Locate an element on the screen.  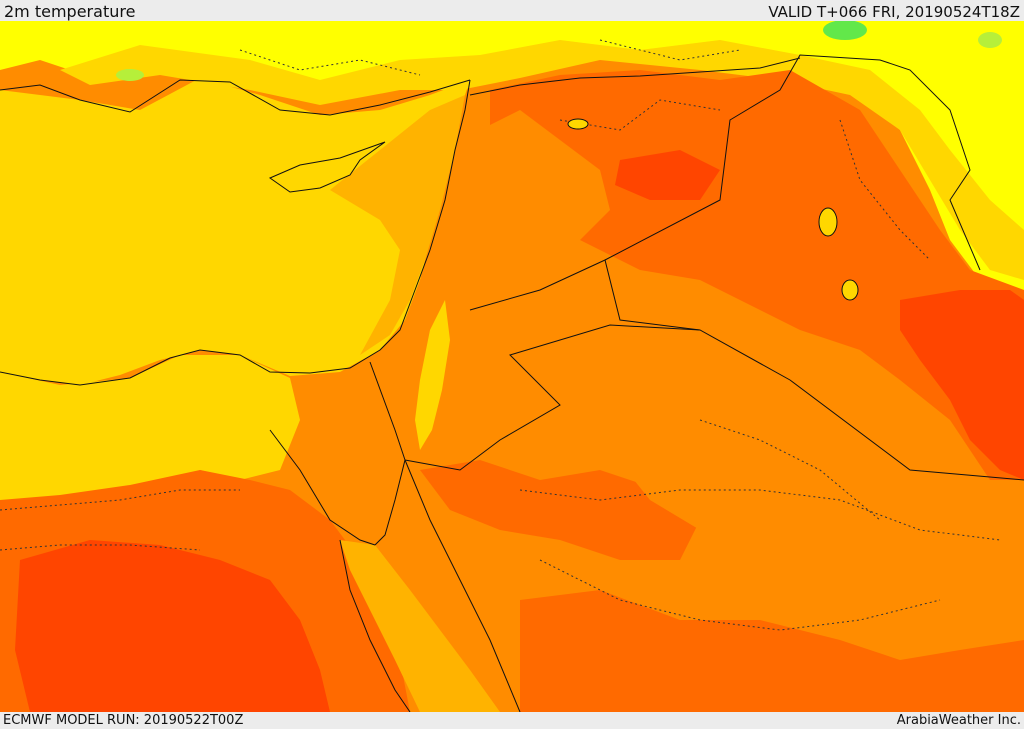
credit-label: ArabiaWeather Inc. is located at coordinates (958, 720).